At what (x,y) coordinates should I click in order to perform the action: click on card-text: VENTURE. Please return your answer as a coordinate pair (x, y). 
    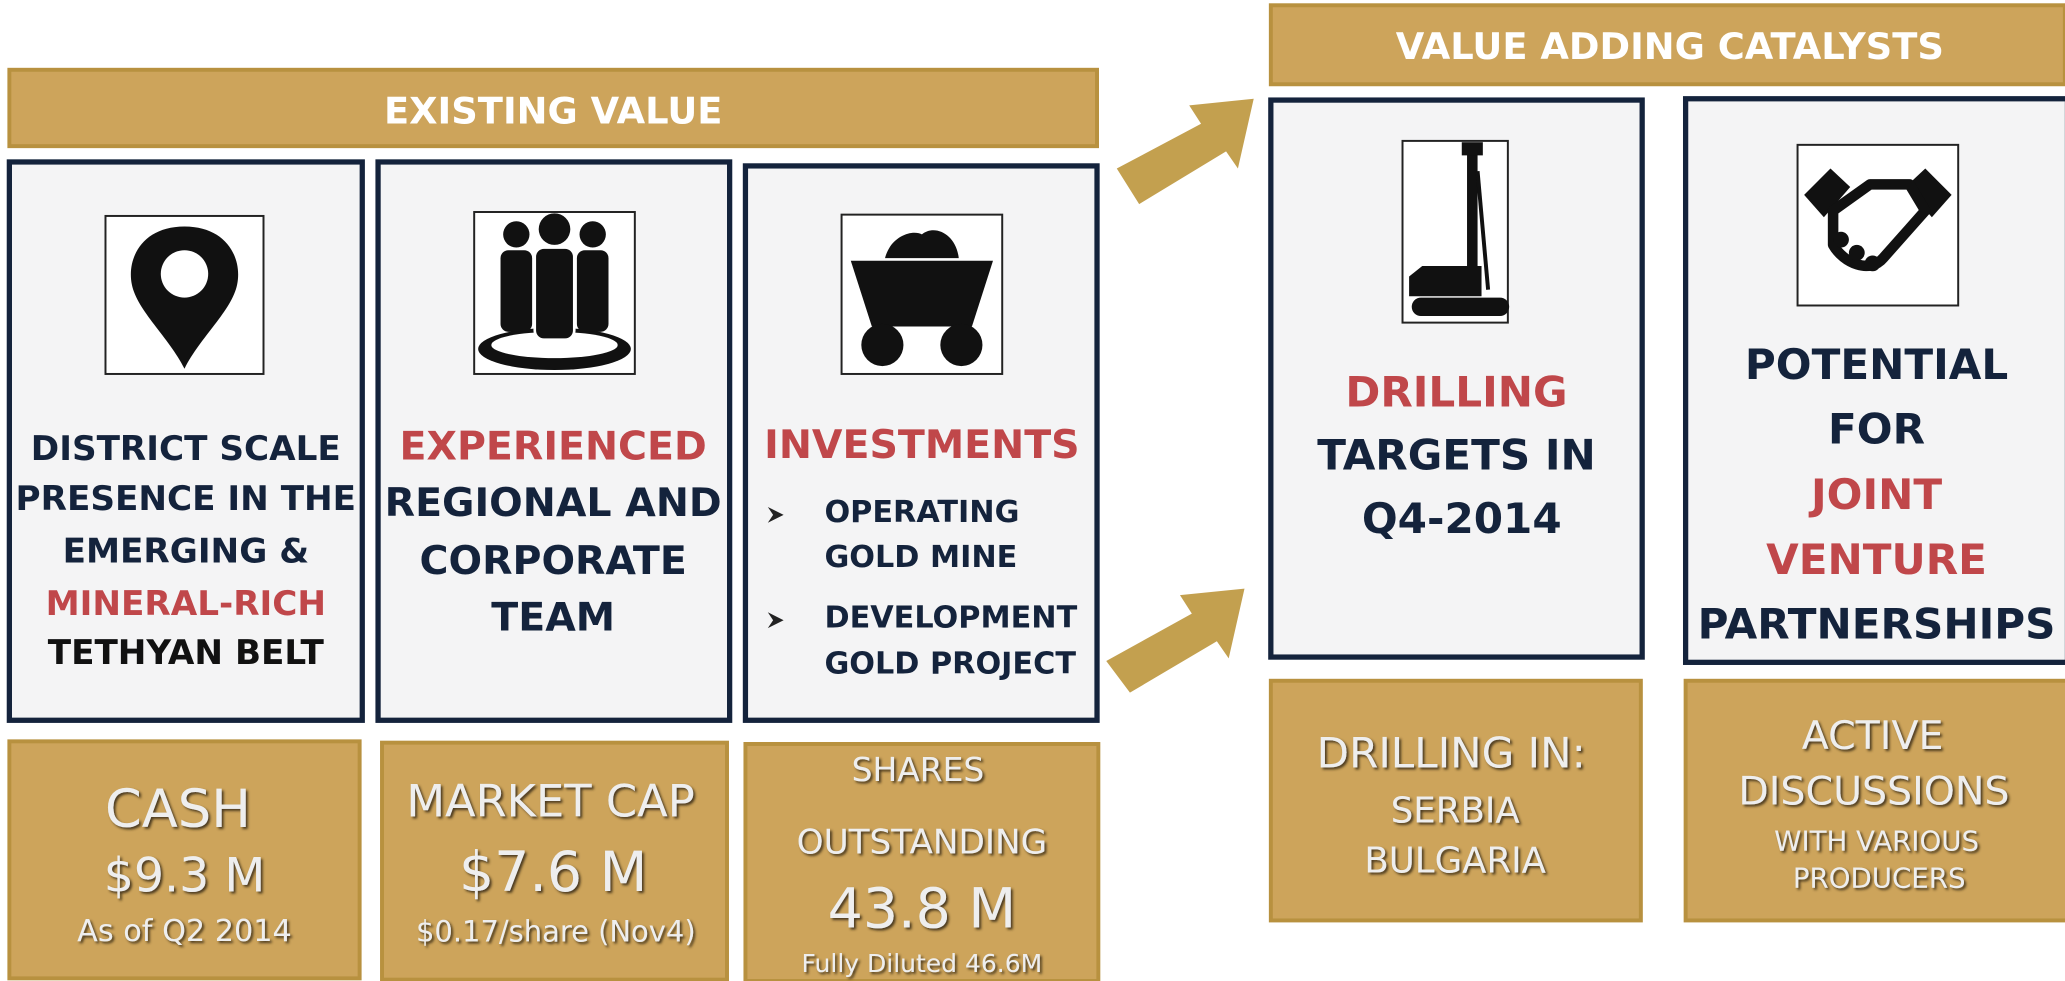
    Looking at the image, I should click on (1876, 559).